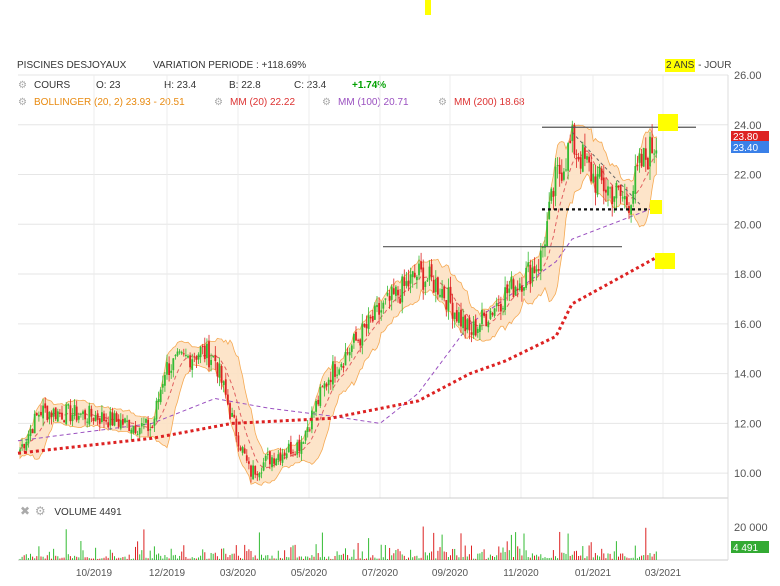 The width and height of the screenshot is (780, 586). Describe the element at coordinates (745, 148) in the screenshot. I see `price-badge-last-label: 23.40` at that location.